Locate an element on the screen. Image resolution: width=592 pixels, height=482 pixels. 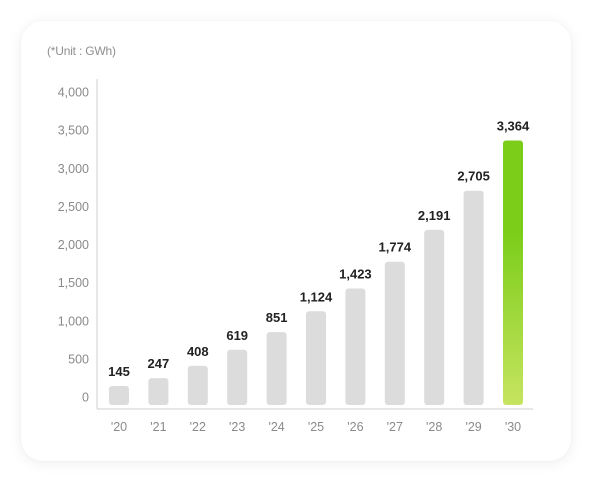
y-tick-label: 1,500 is located at coordinates (73, 283).